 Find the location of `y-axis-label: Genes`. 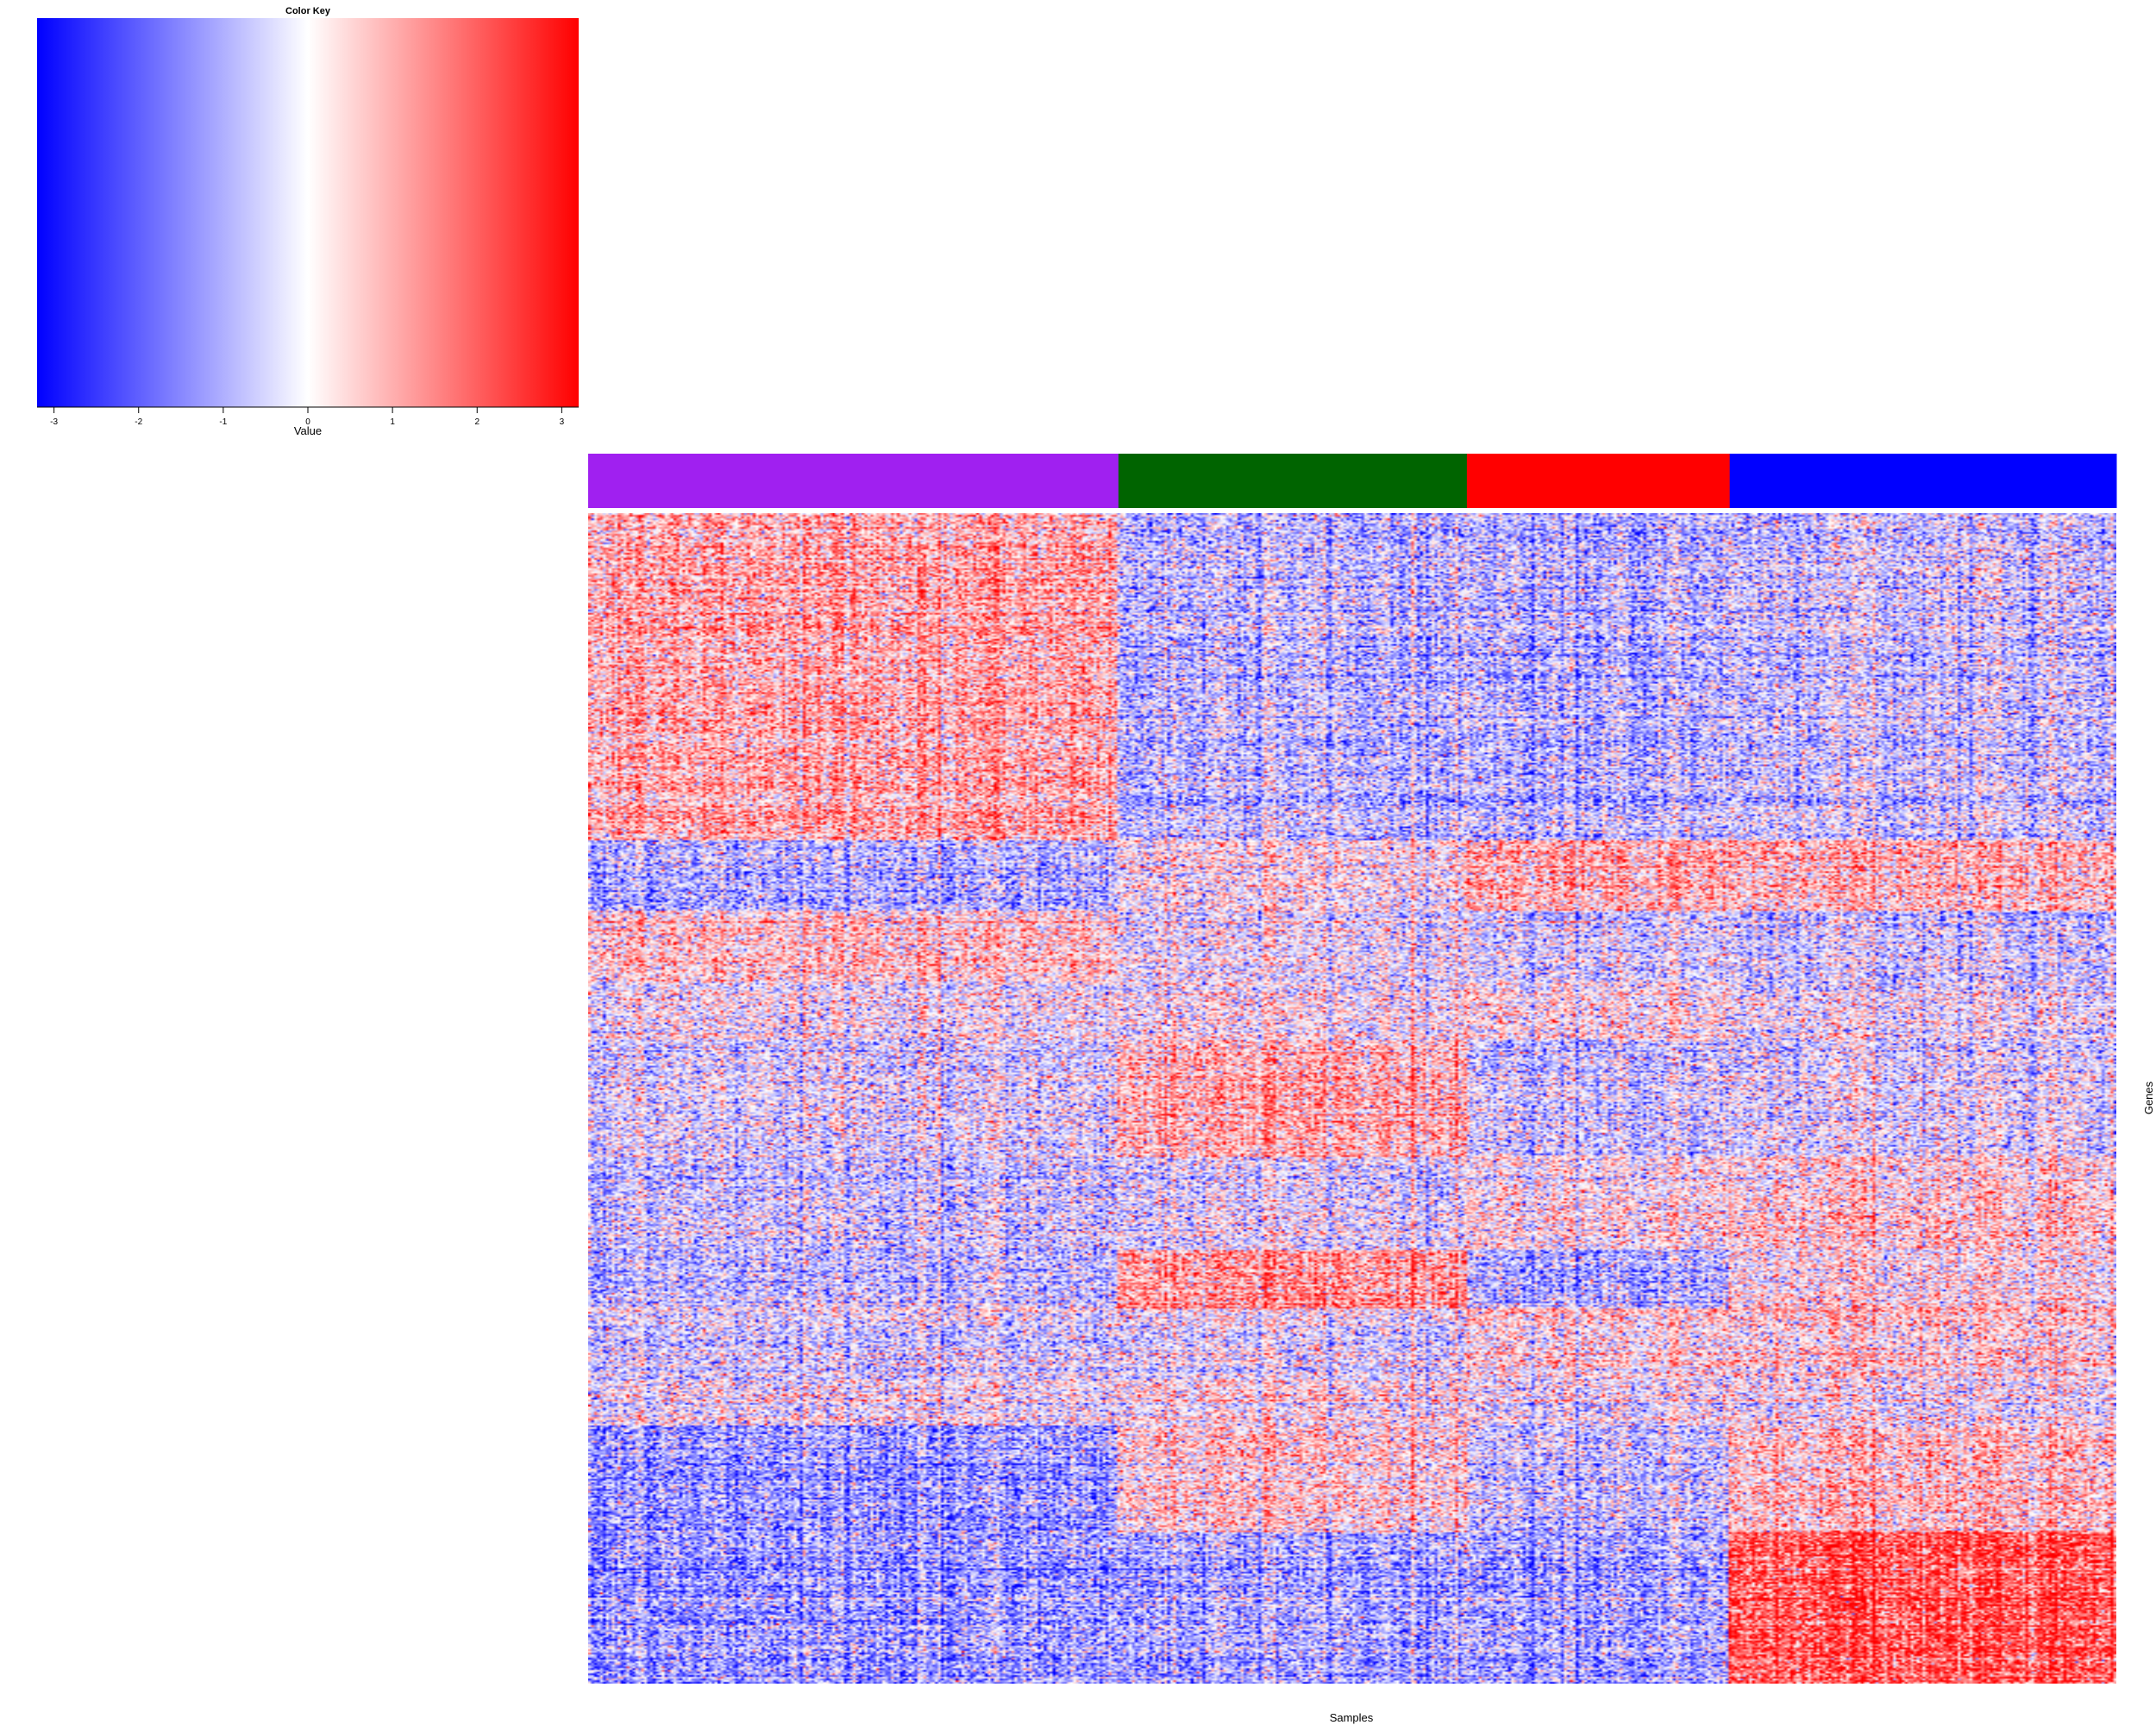

y-axis-label: Genes is located at coordinates (2148, 1097).